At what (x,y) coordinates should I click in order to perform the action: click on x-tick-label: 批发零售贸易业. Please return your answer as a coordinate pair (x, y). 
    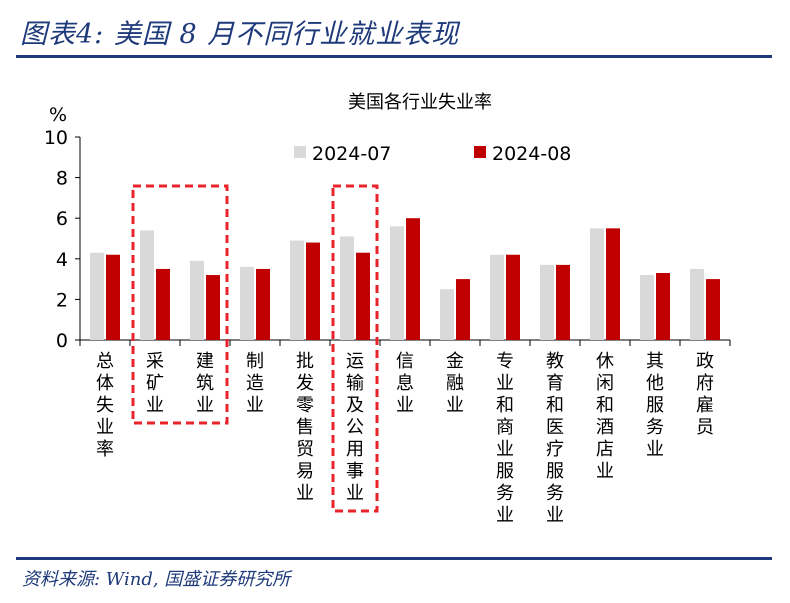
    Looking at the image, I should click on (305, 427).